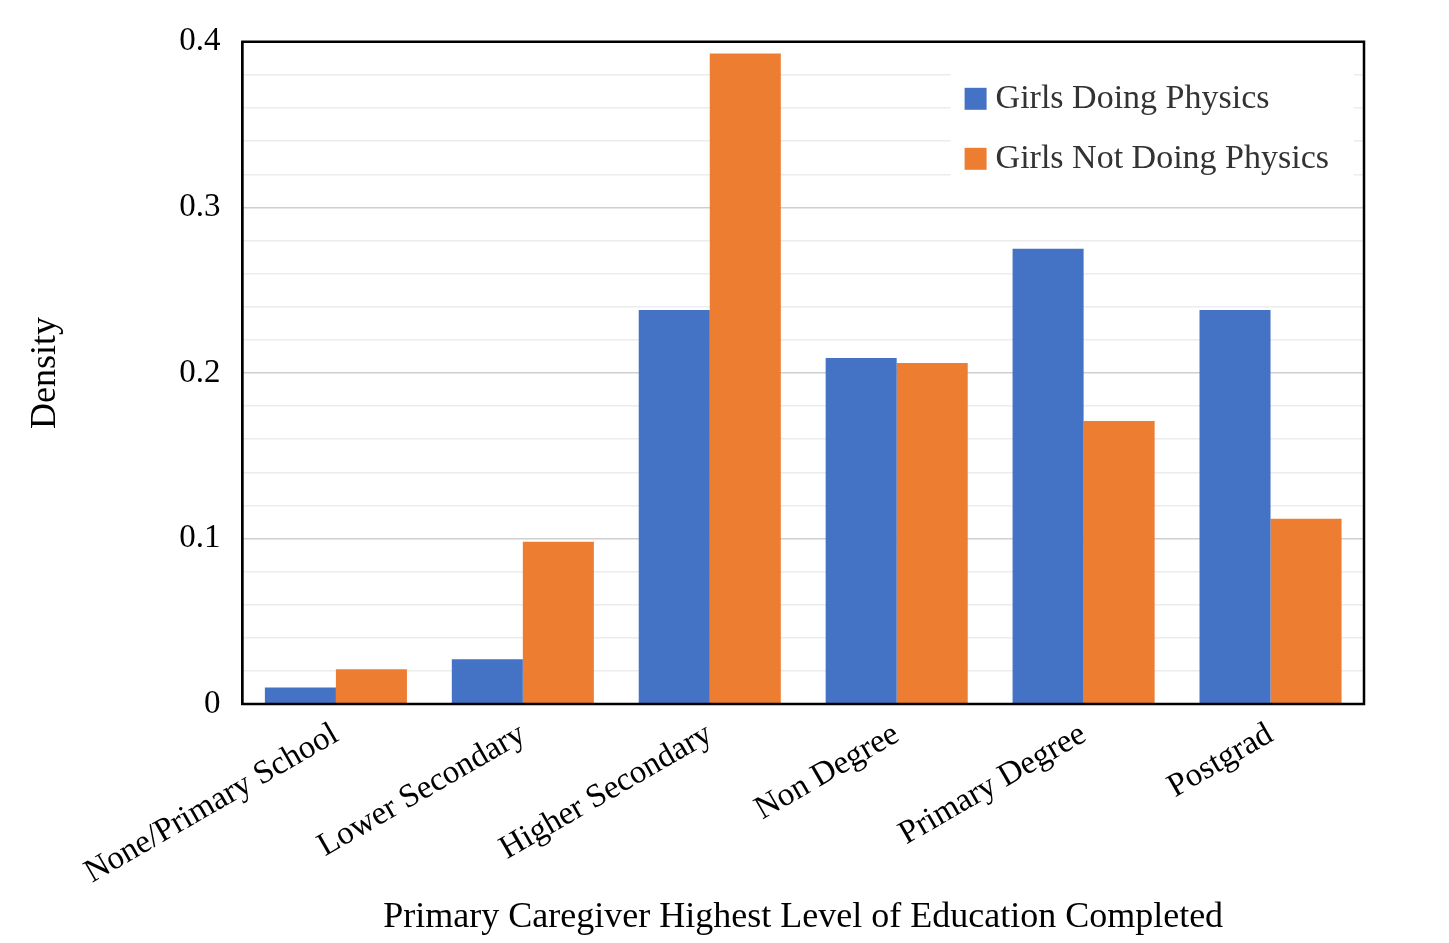  I want to click on y-axis-title: Density, so click(43, 372).